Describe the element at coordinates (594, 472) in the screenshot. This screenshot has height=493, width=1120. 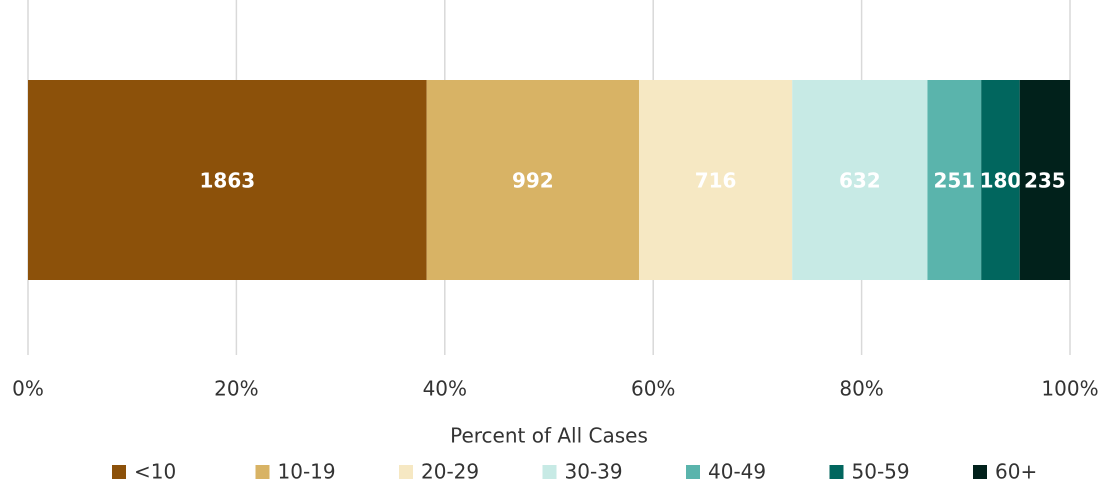
I see `legend-label: 30-39` at that location.